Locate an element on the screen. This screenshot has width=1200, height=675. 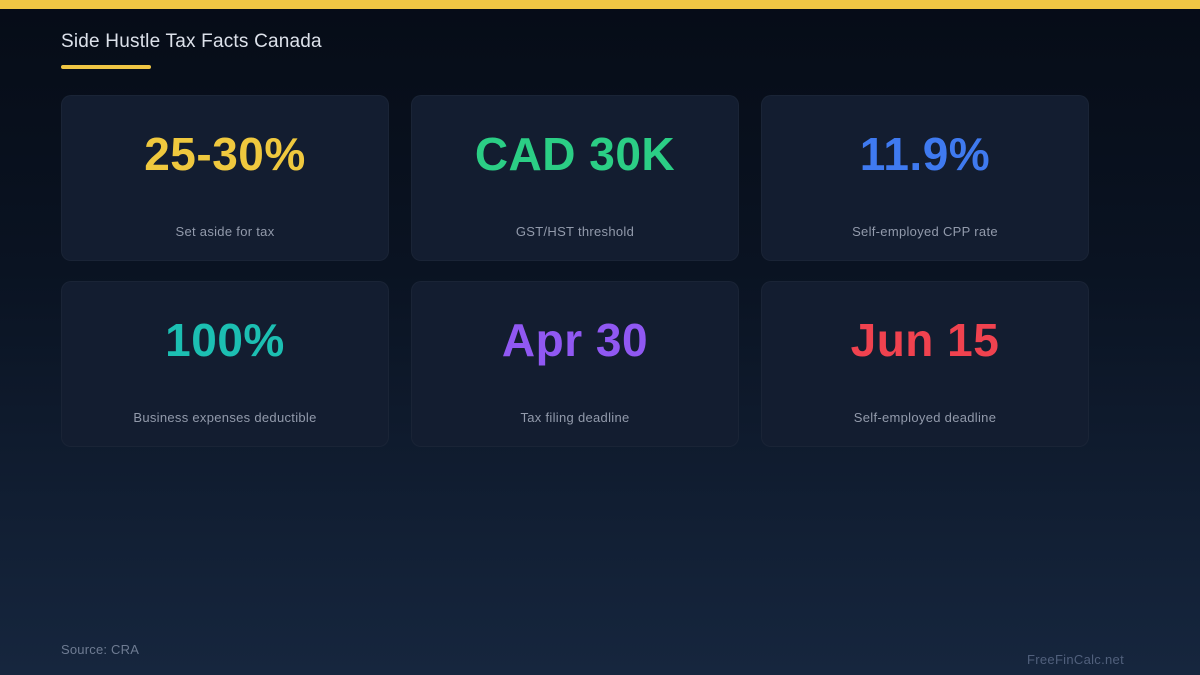
stat-label: GST/HST threshold is located at coordinates (575, 231).